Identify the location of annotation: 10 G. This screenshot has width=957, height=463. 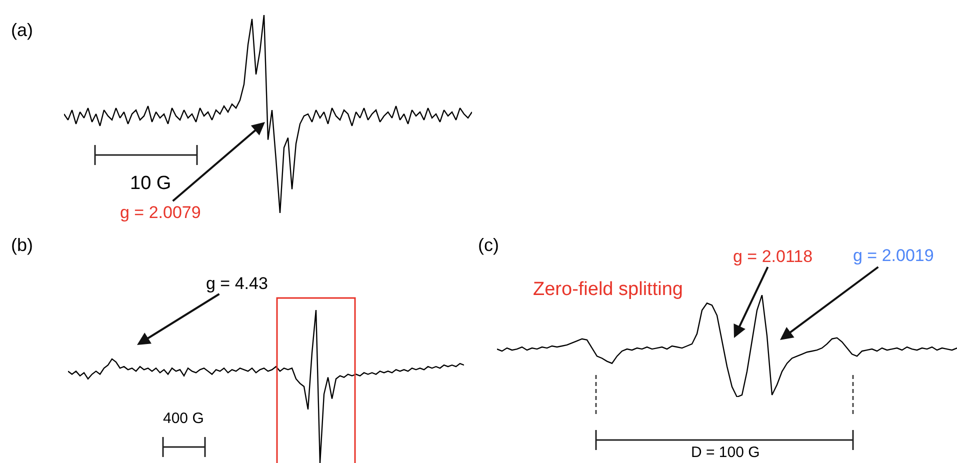
(151, 183).